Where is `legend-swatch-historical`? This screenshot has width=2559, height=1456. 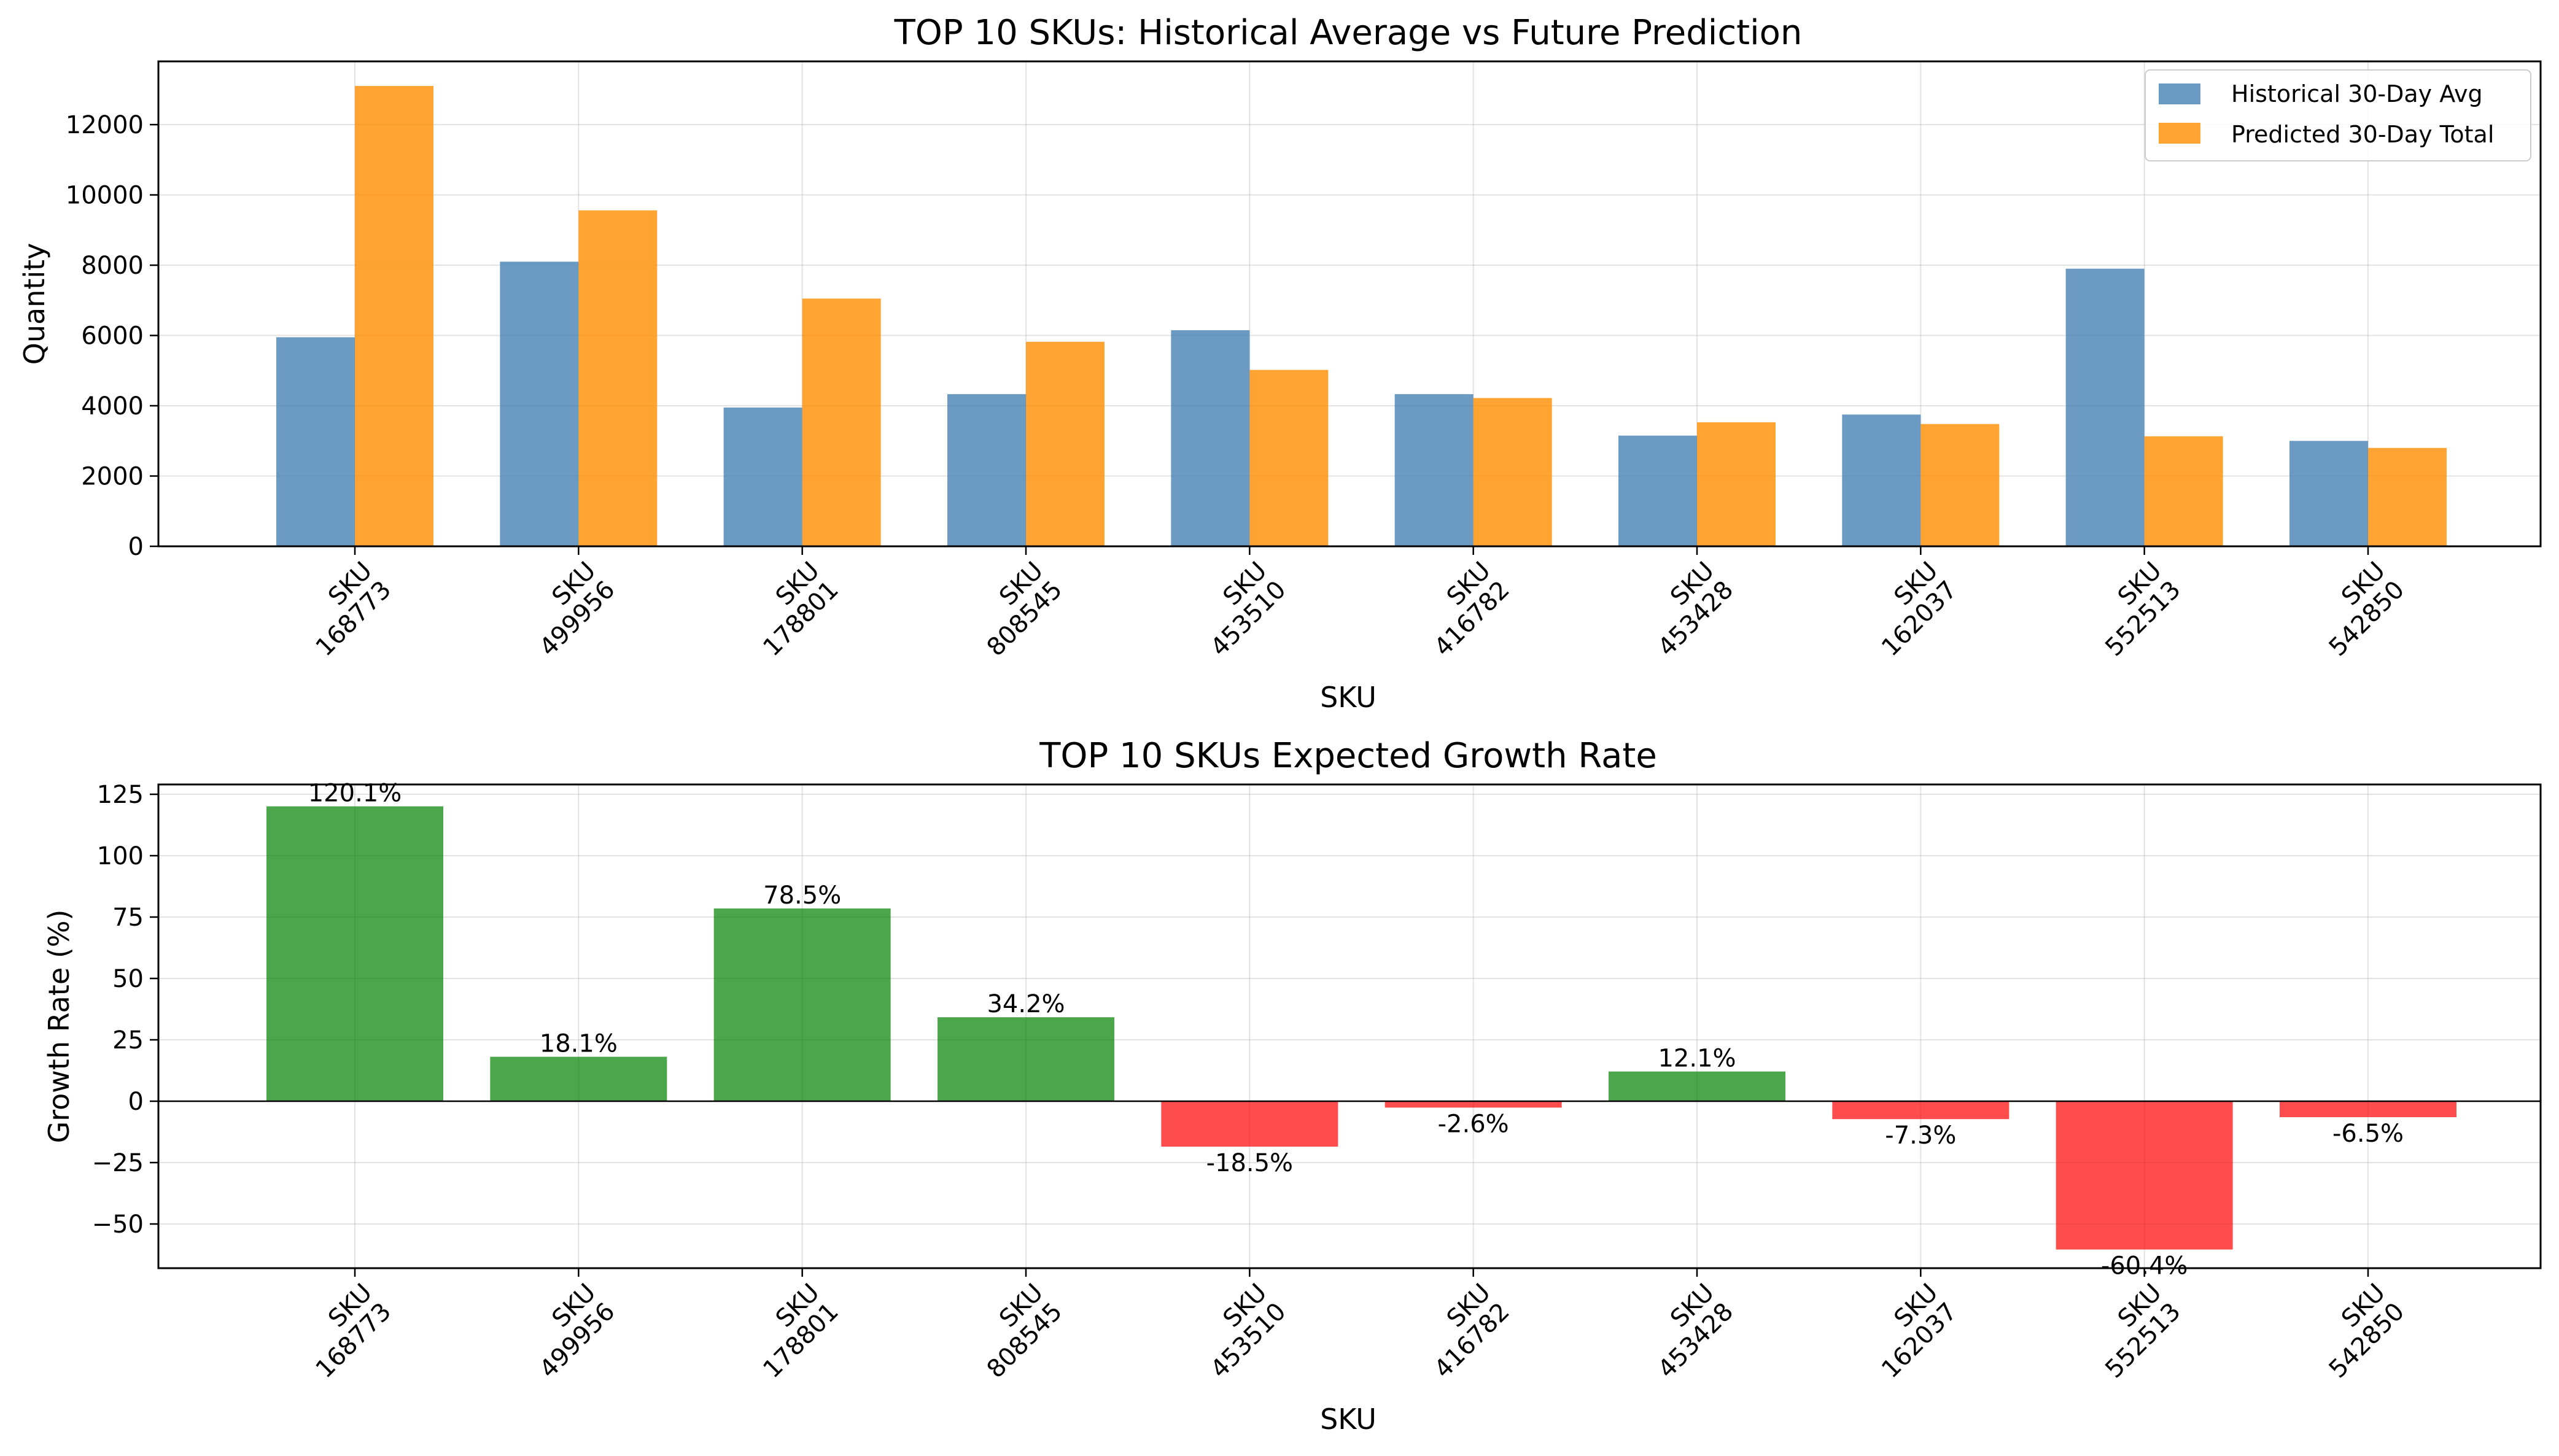
legend-swatch-historical is located at coordinates (2179, 93).